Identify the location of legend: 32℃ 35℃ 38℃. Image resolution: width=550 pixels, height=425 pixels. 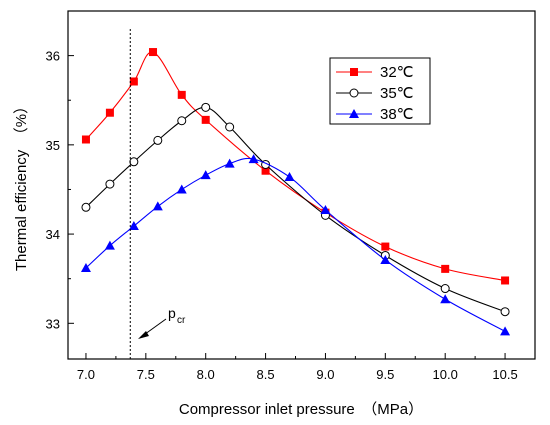
(380, 91).